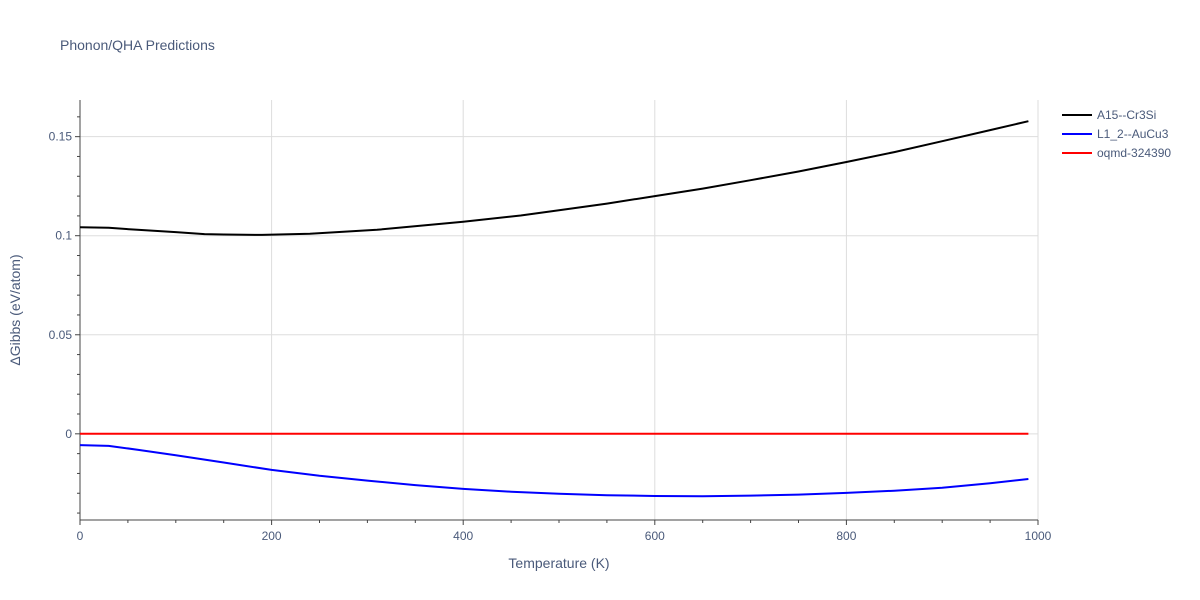 The height and width of the screenshot is (600, 1200). What do you see at coordinates (68, 434) in the screenshot?
I see `y-tick-label: 0` at bounding box center [68, 434].